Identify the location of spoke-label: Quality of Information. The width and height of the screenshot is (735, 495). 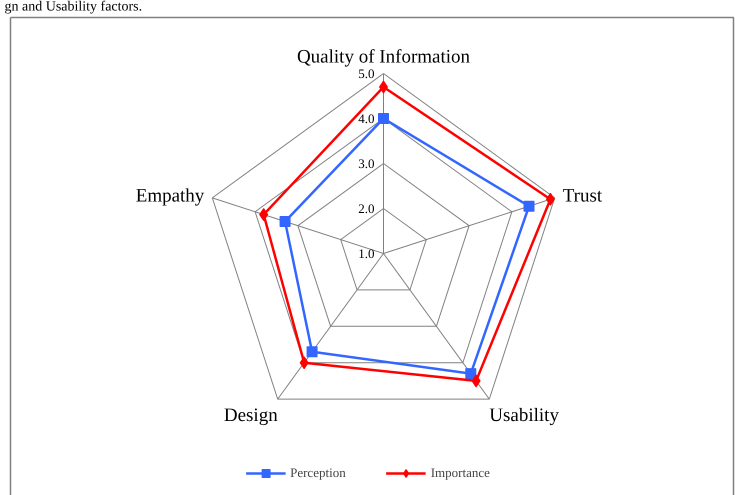
(383, 57).